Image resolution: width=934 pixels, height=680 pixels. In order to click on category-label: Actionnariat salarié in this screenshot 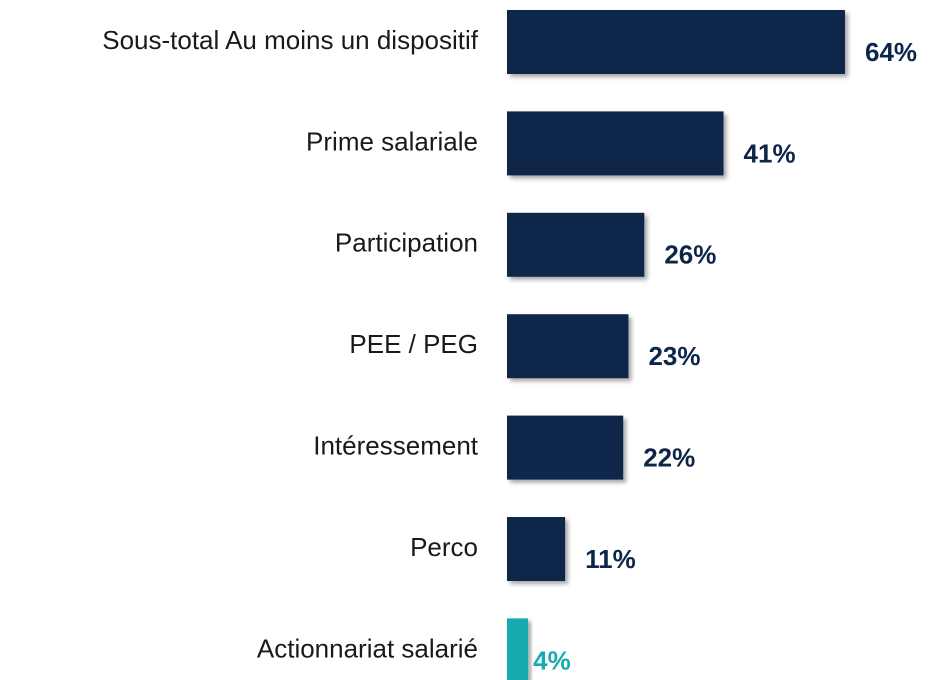, I will do `click(367, 648)`.